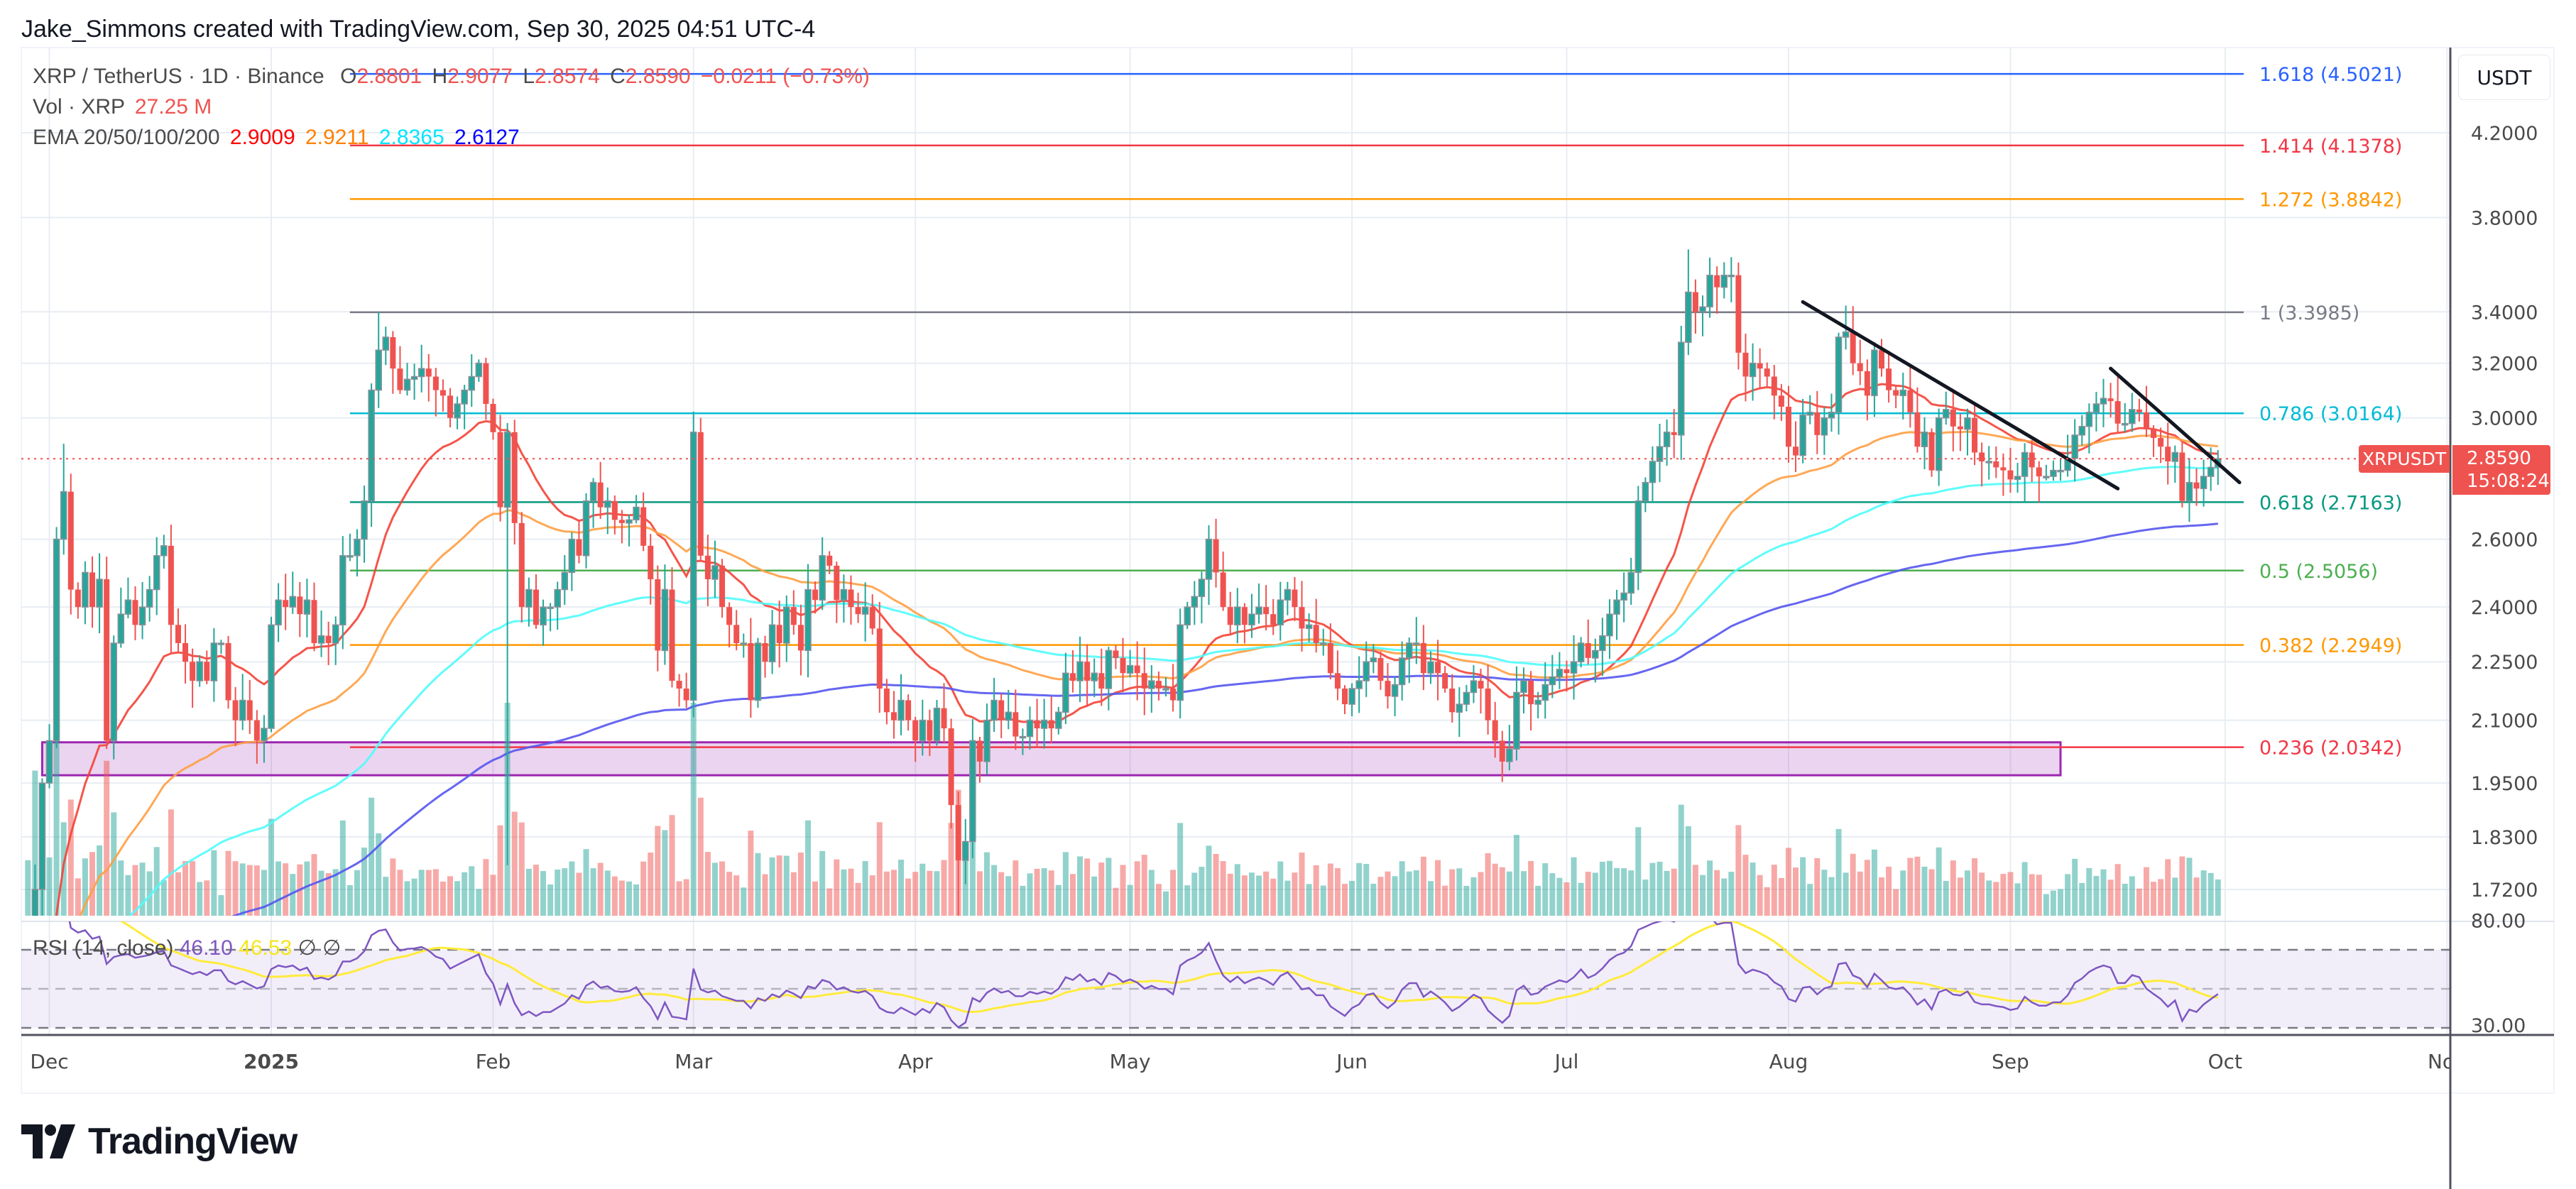 This screenshot has height=1189, width=2576. Describe the element at coordinates (159, 1141) in the screenshot. I see `tradingview-logo: TradingView` at that location.